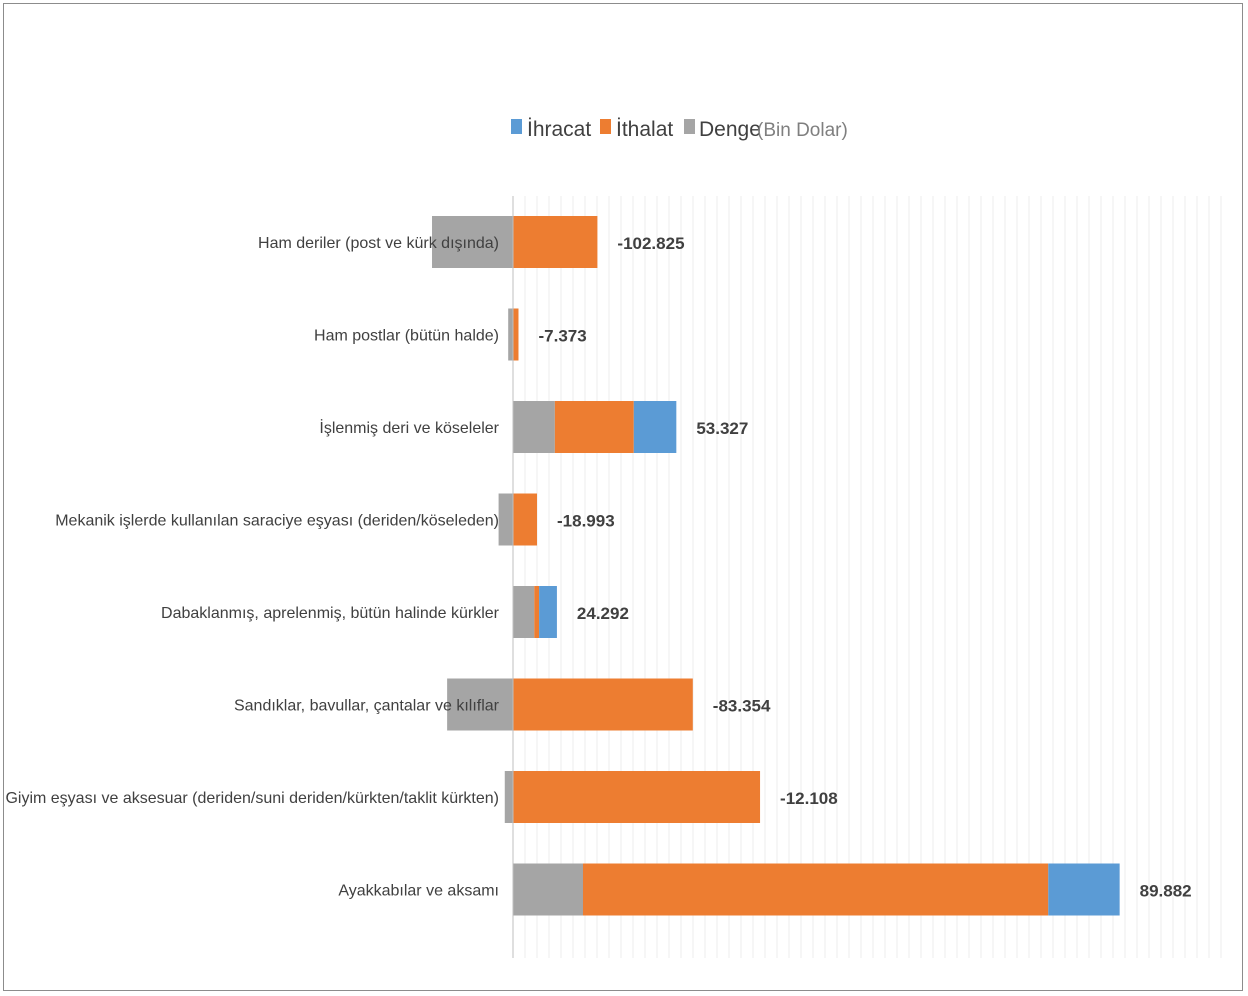 This screenshot has width=1248, height=996. What do you see at coordinates (689, 126) in the screenshot?
I see `legend-swatch-denge` at bounding box center [689, 126].